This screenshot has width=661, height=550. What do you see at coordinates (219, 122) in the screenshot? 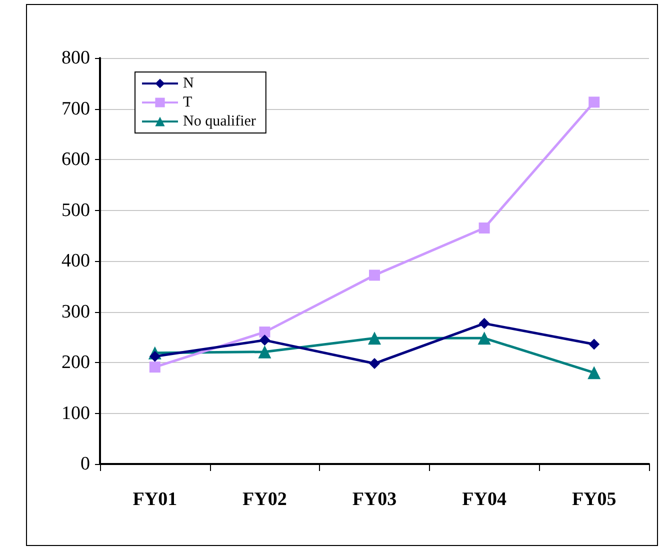
I see `legend-label: No qualifier` at bounding box center [219, 122].